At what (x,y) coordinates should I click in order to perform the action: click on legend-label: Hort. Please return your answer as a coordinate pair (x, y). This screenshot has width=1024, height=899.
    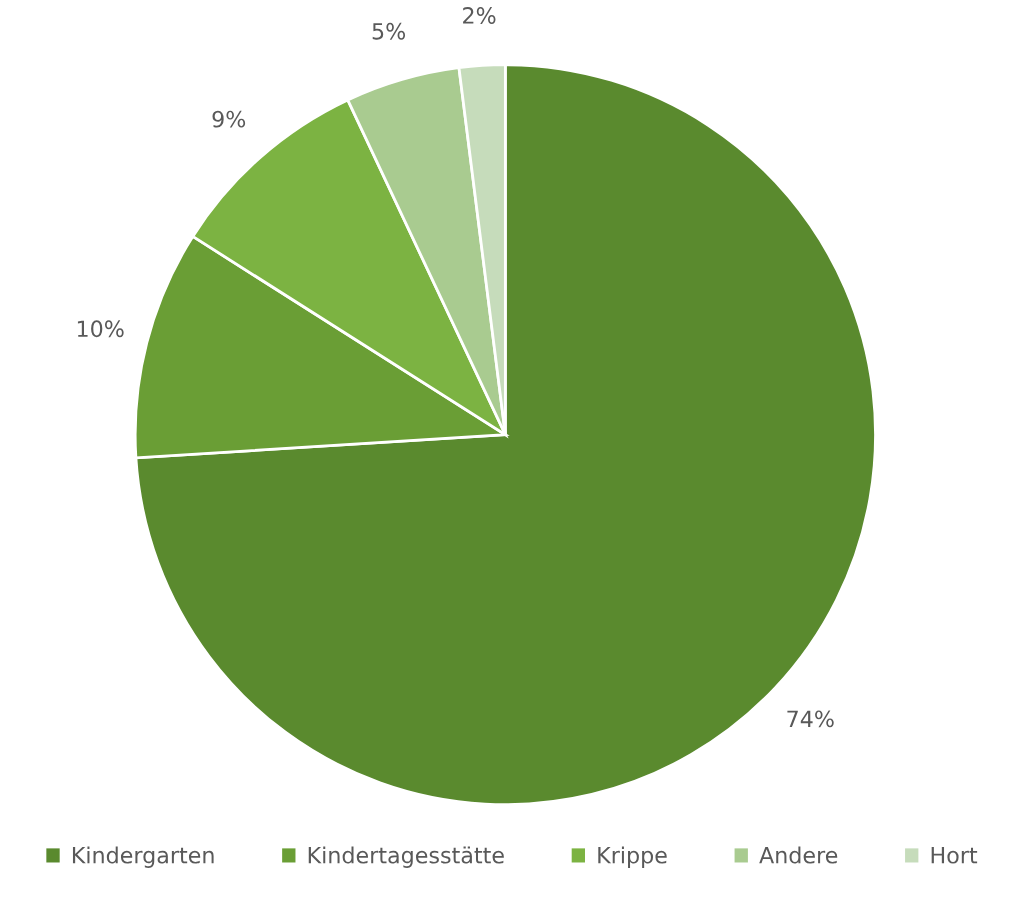
    Looking at the image, I should click on (954, 855).